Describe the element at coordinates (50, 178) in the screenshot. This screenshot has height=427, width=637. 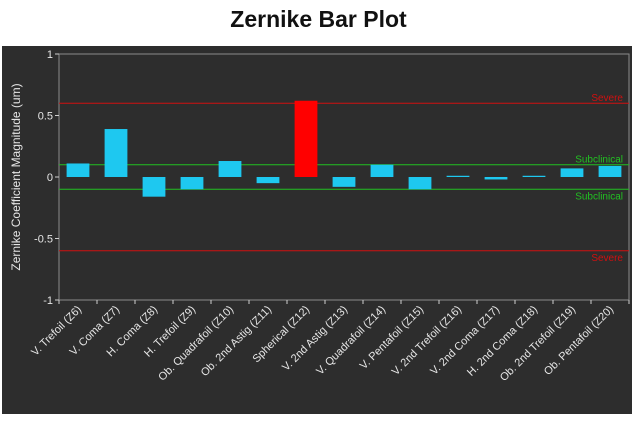
I see `y-tick-label: 0` at that location.